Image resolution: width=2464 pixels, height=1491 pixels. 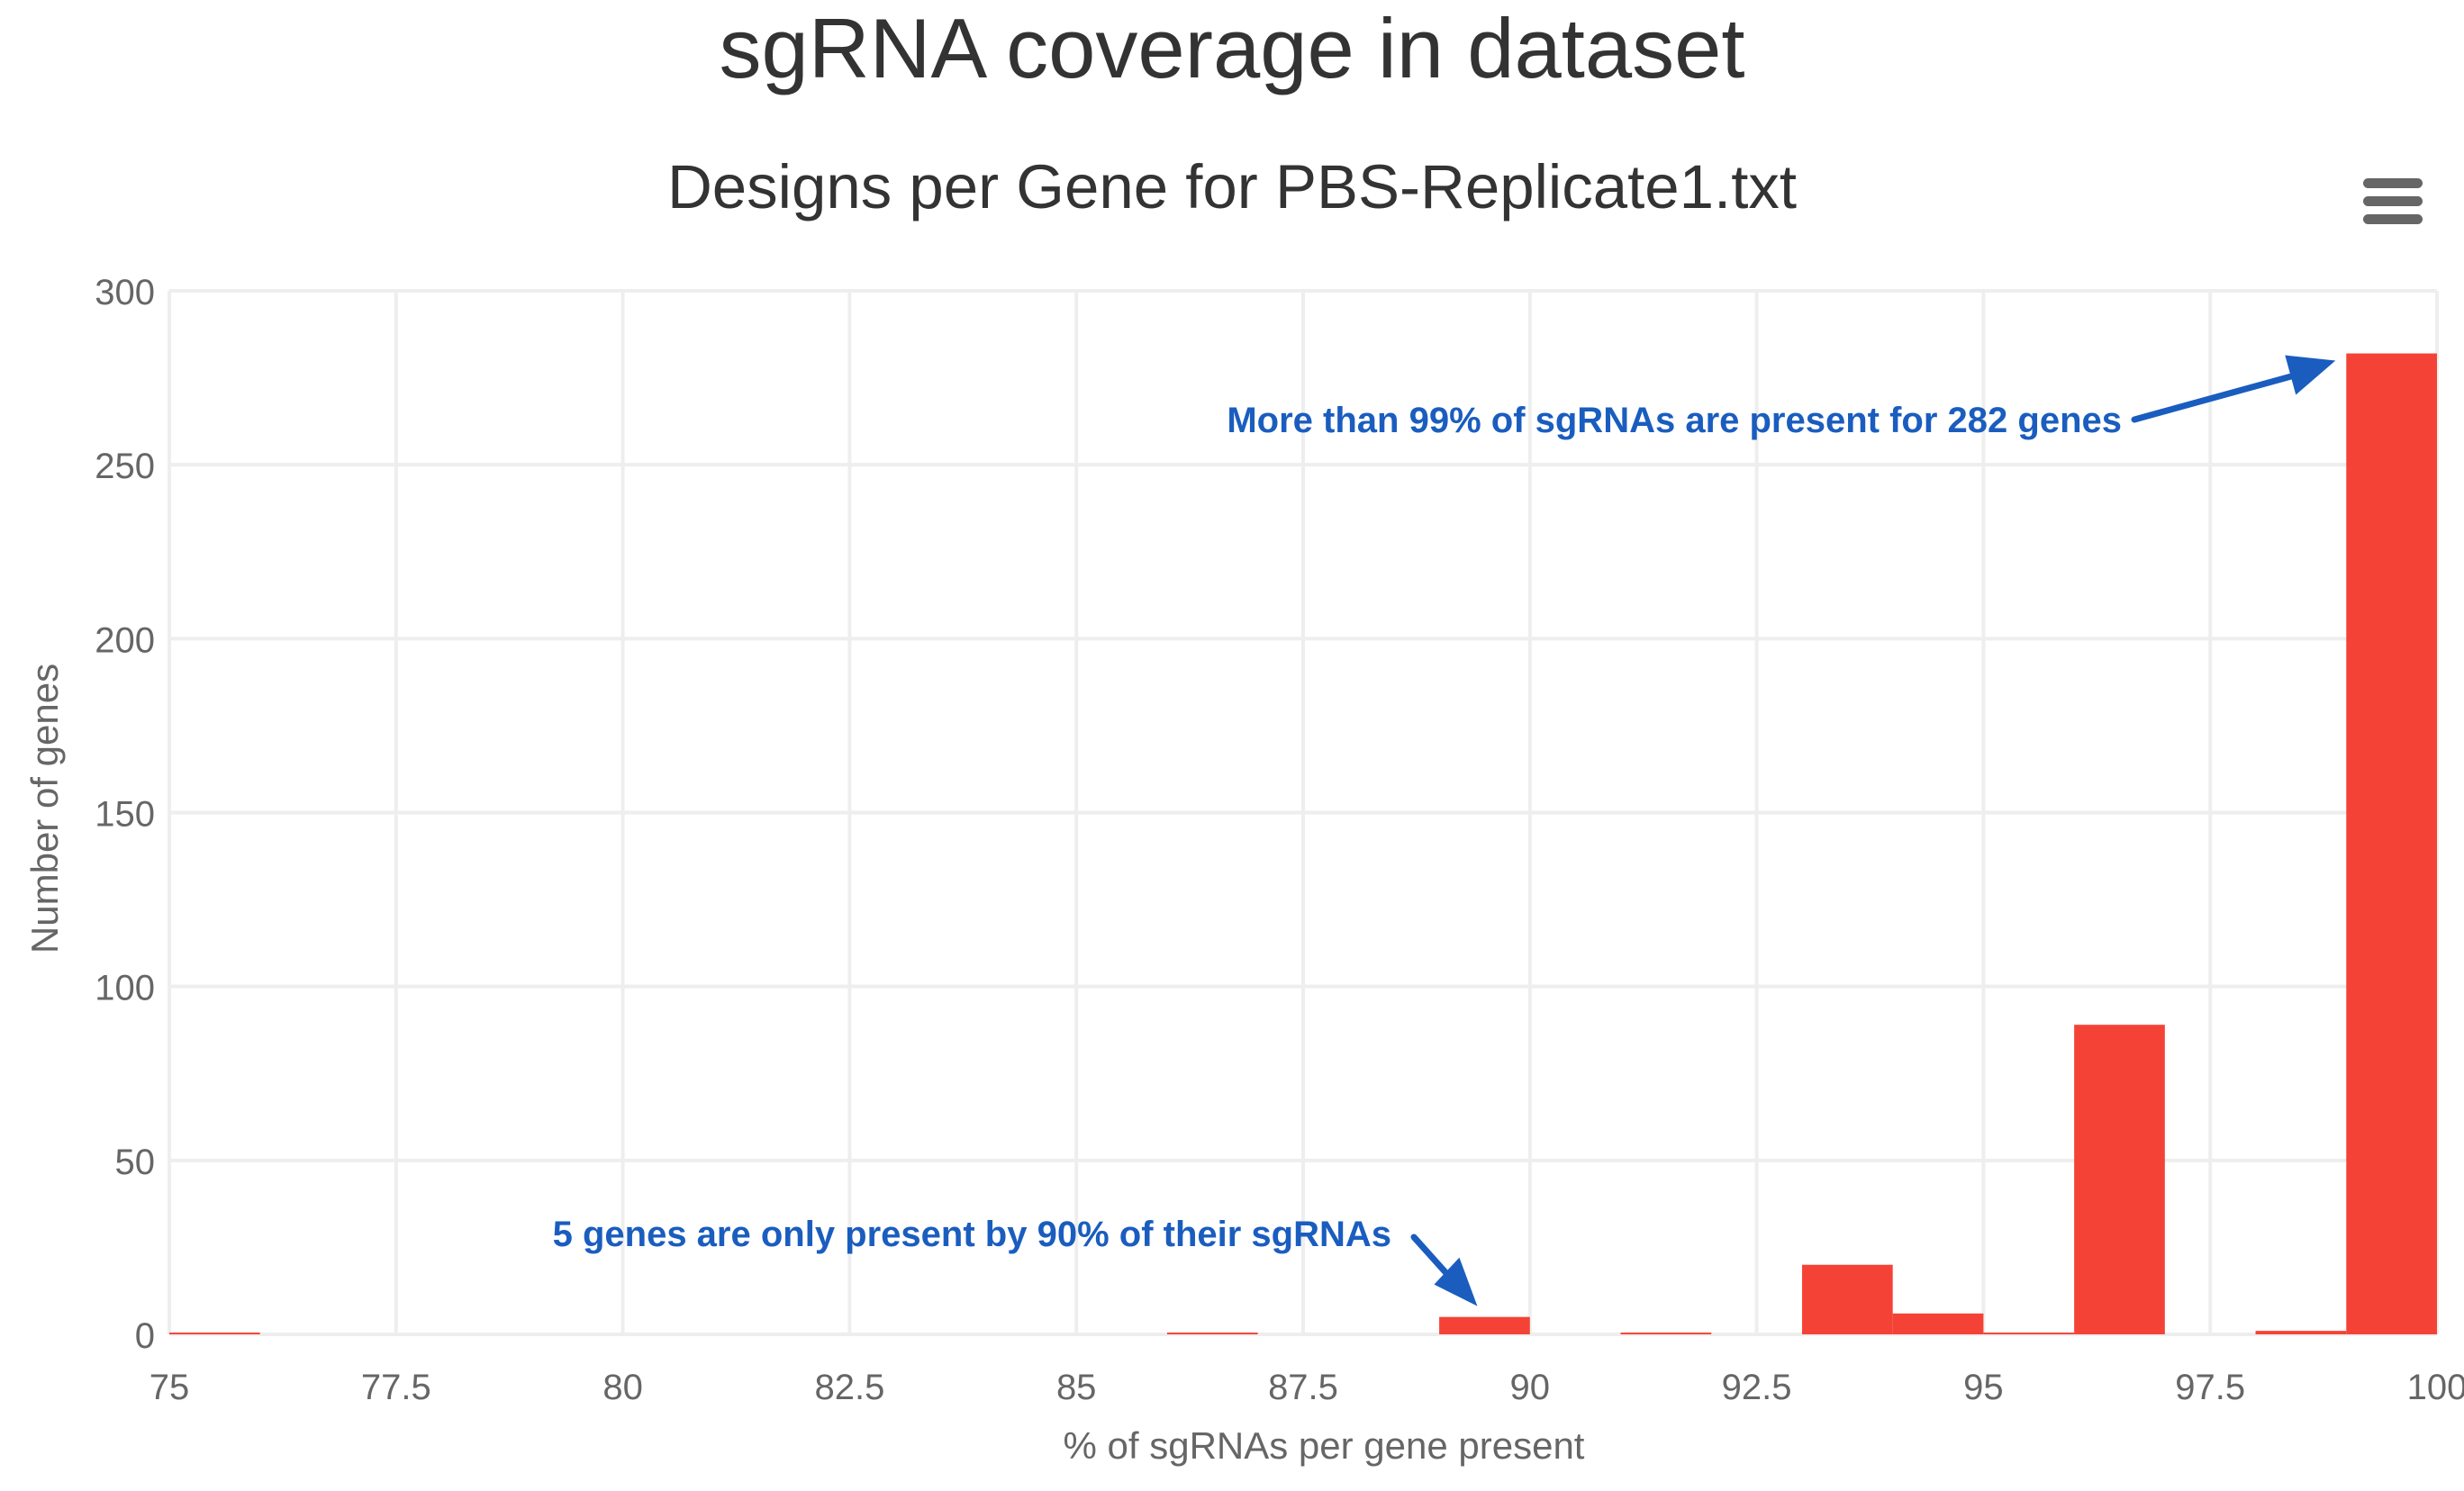 What do you see at coordinates (125, 640) in the screenshot?
I see `y-tick-label: 200` at bounding box center [125, 640].